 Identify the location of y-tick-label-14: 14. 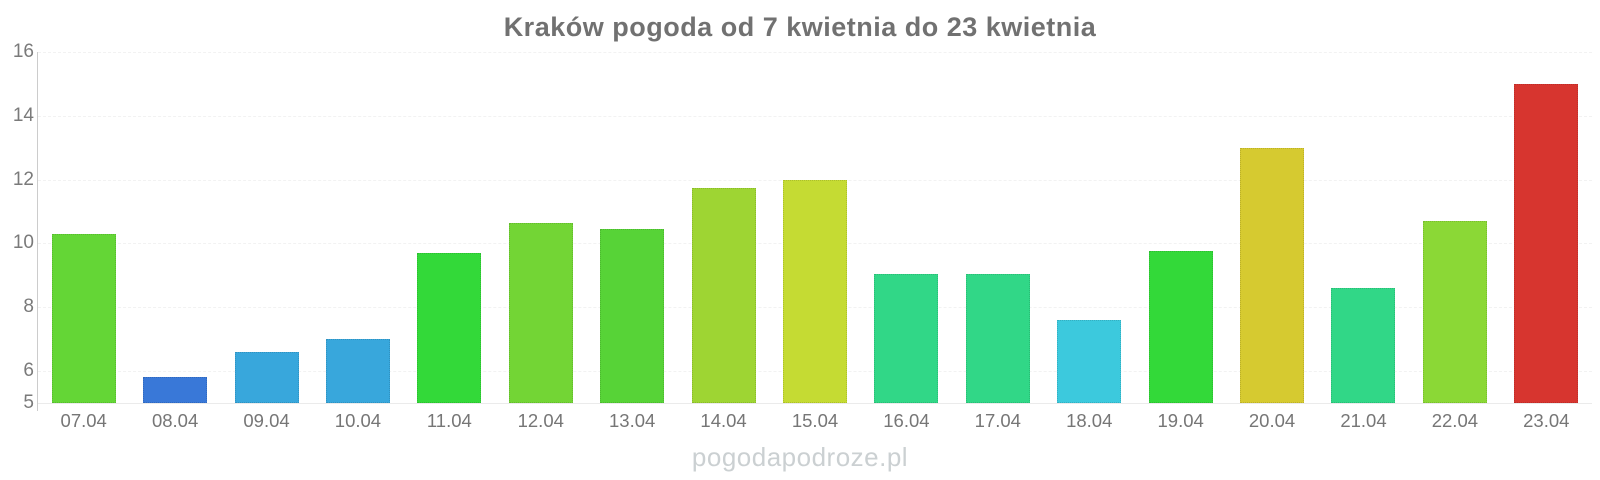
(23, 115).